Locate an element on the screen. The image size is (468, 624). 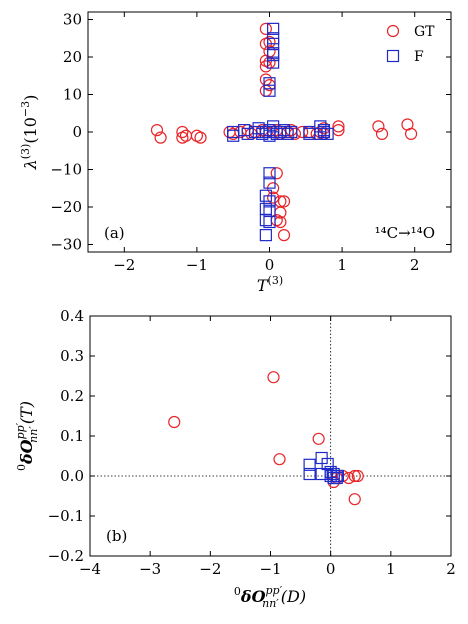
panel-label-b: (b) is located at coordinates (116, 536).